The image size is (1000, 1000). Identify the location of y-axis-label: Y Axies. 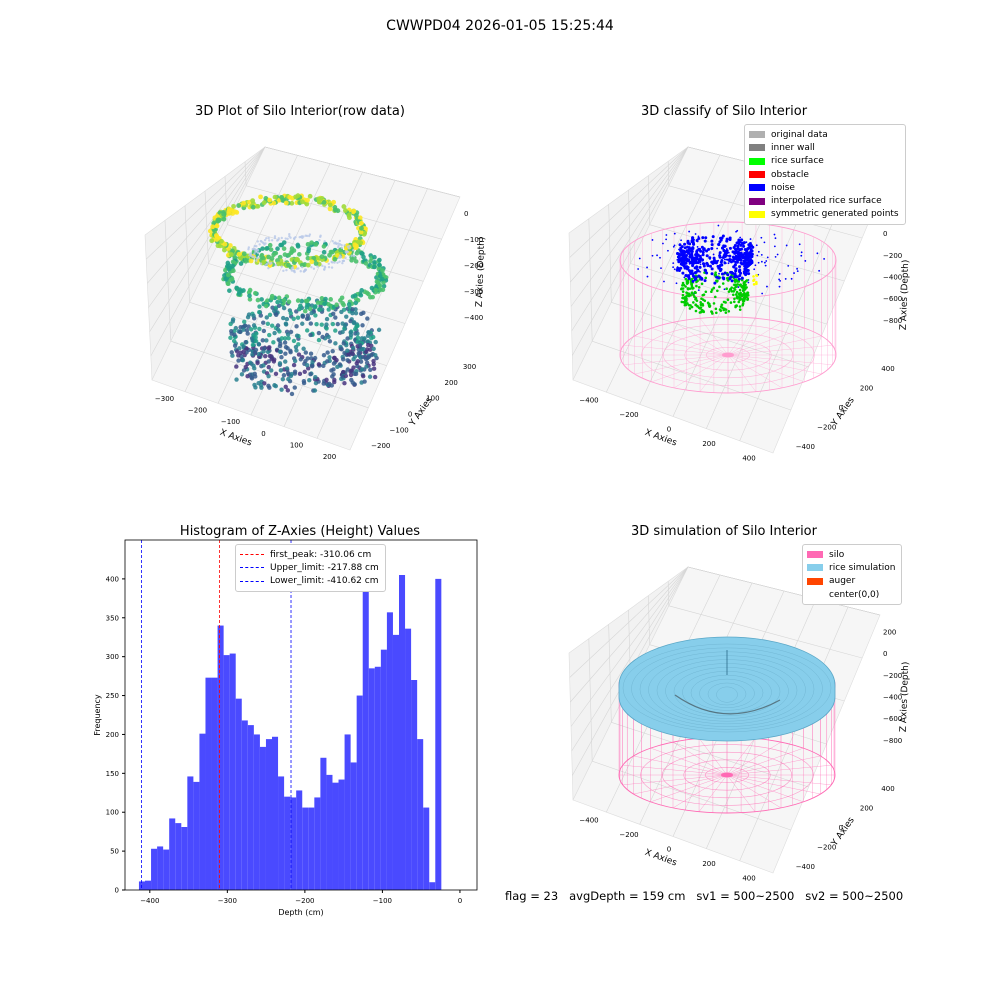
(843, 411).